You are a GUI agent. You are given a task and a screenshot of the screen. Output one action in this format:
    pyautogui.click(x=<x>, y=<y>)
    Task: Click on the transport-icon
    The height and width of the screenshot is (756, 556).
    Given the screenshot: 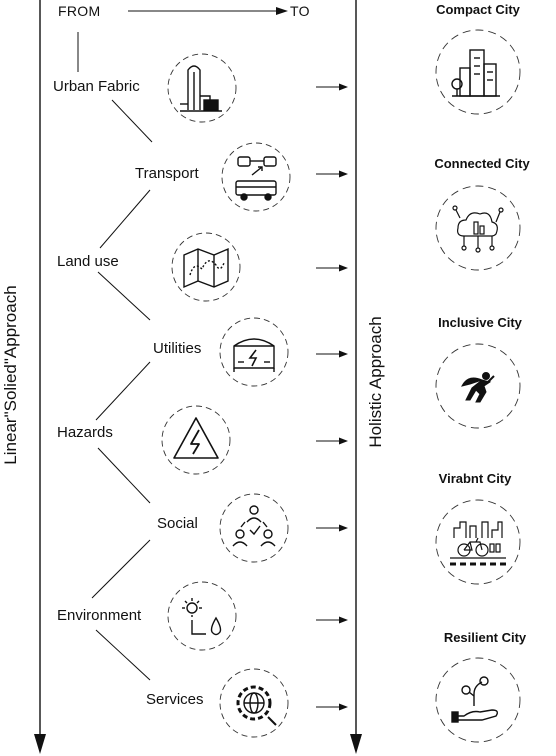 What is the action you would take?
    pyautogui.click(x=256, y=177)
    